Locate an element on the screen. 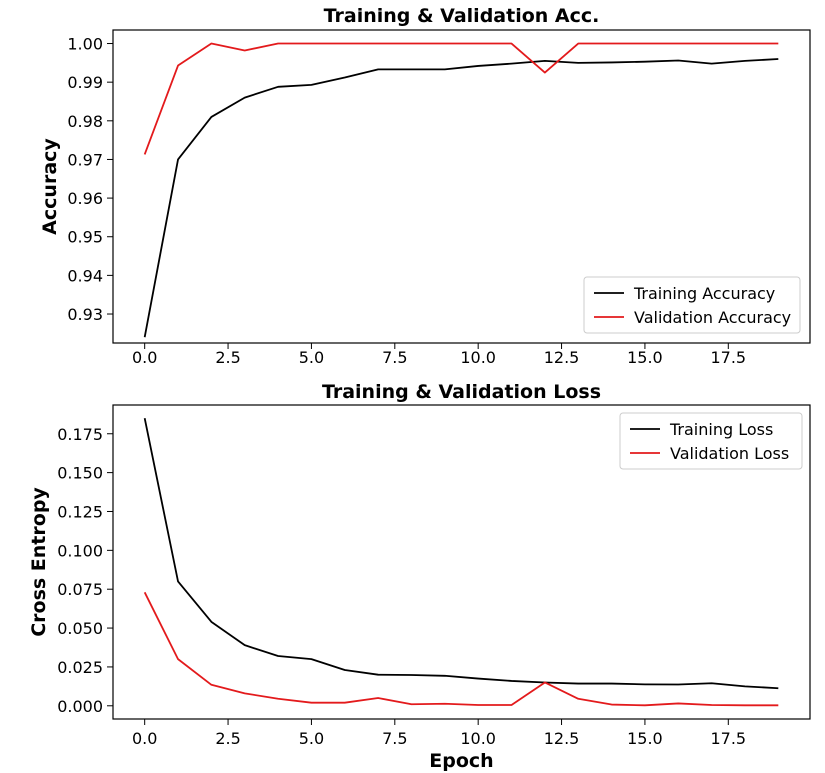 The image size is (825, 773). legend-label: Training Accuracy is located at coordinates (704, 293).